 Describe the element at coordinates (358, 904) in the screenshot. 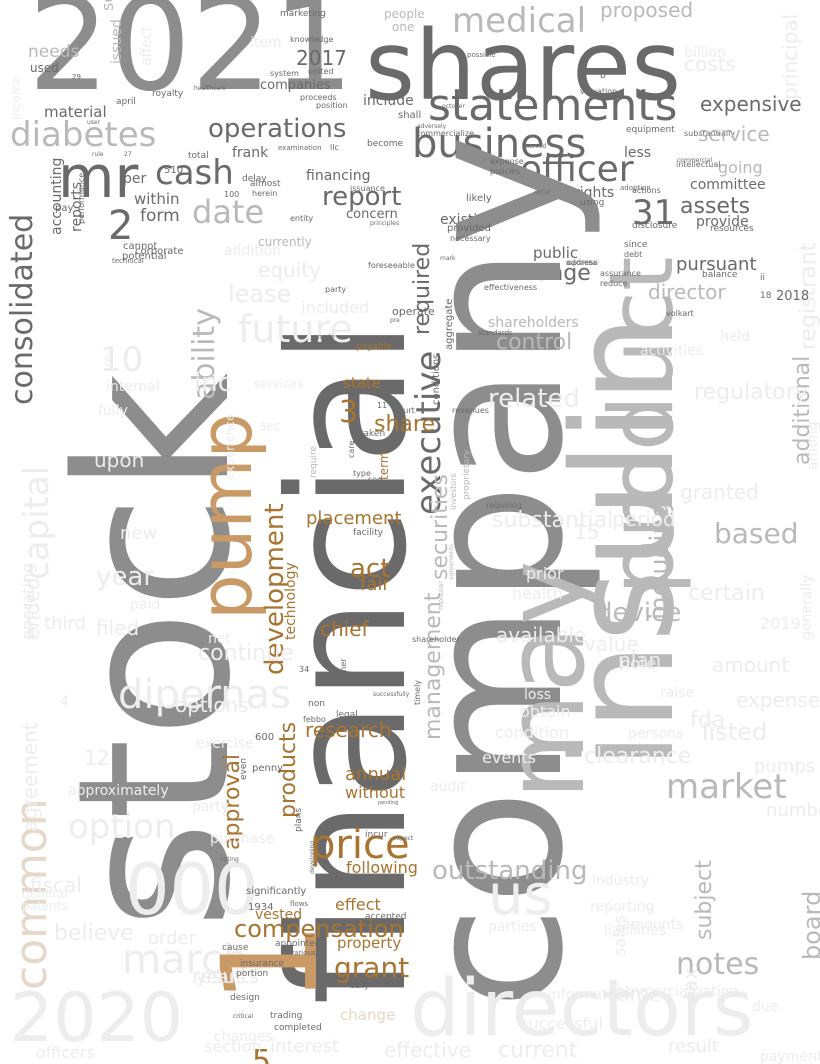

I see `word: effect` at that location.